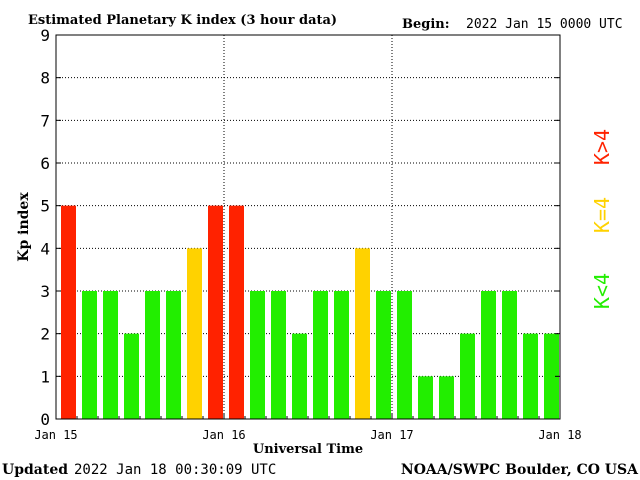  Describe the element at coordinates (45, 291) in the screenshot. I see `y-tick-label: 3` at that location.